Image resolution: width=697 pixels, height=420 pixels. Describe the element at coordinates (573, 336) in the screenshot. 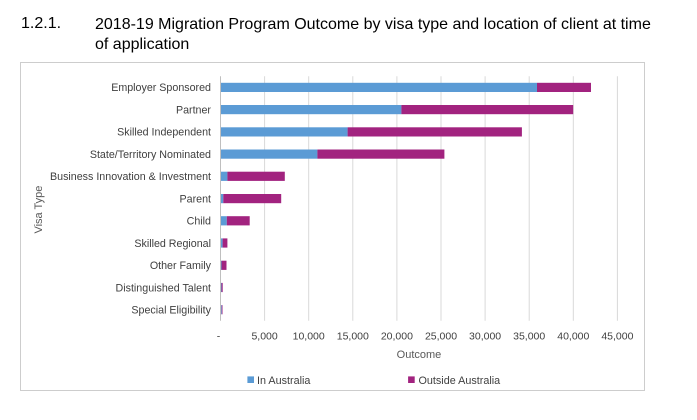

I see `svg-text: 40,000` at that location.